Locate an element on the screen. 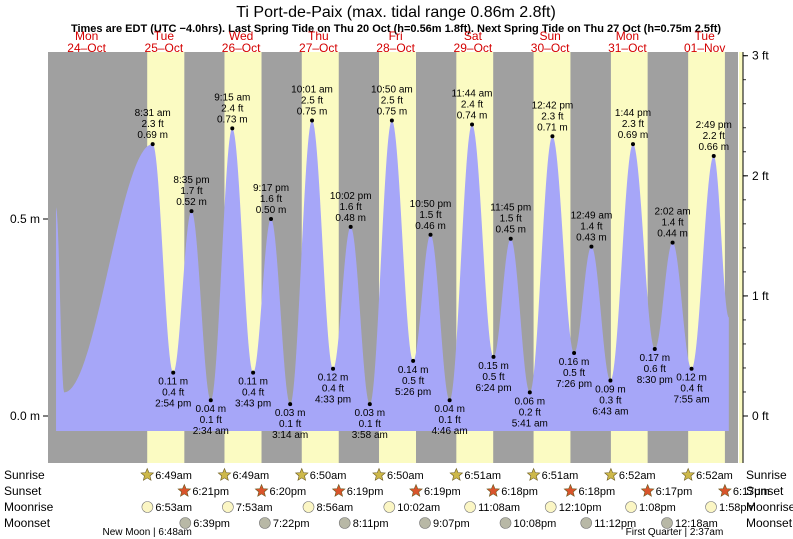 The image size is (793, 539). event-time-label: 8:56am is located at coordinates (335, 508).